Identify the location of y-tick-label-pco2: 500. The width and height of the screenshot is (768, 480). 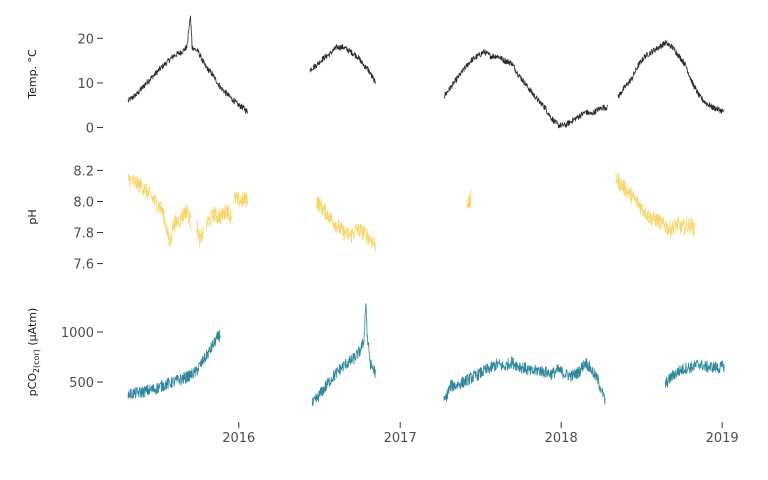
(81, 383).